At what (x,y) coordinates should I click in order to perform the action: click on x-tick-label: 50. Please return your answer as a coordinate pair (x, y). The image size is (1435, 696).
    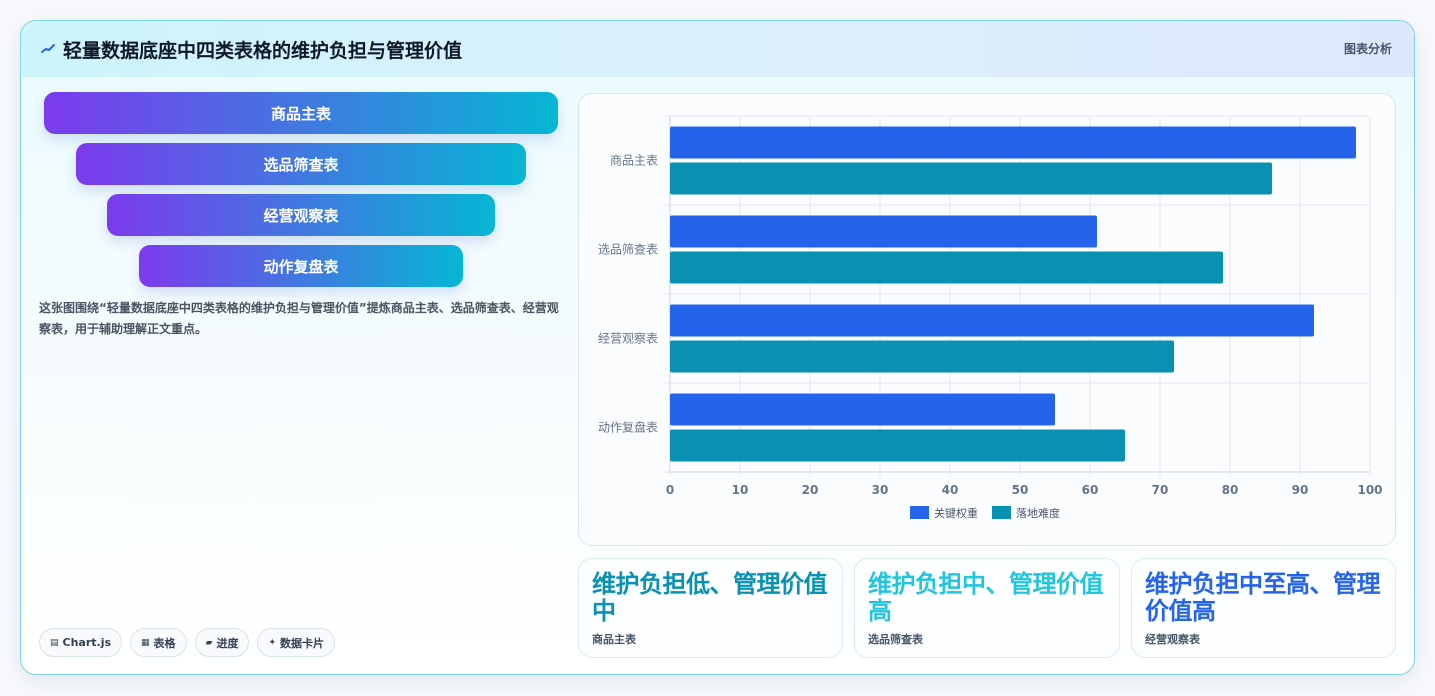
    Looking at the image, I should click on (1020, 490).